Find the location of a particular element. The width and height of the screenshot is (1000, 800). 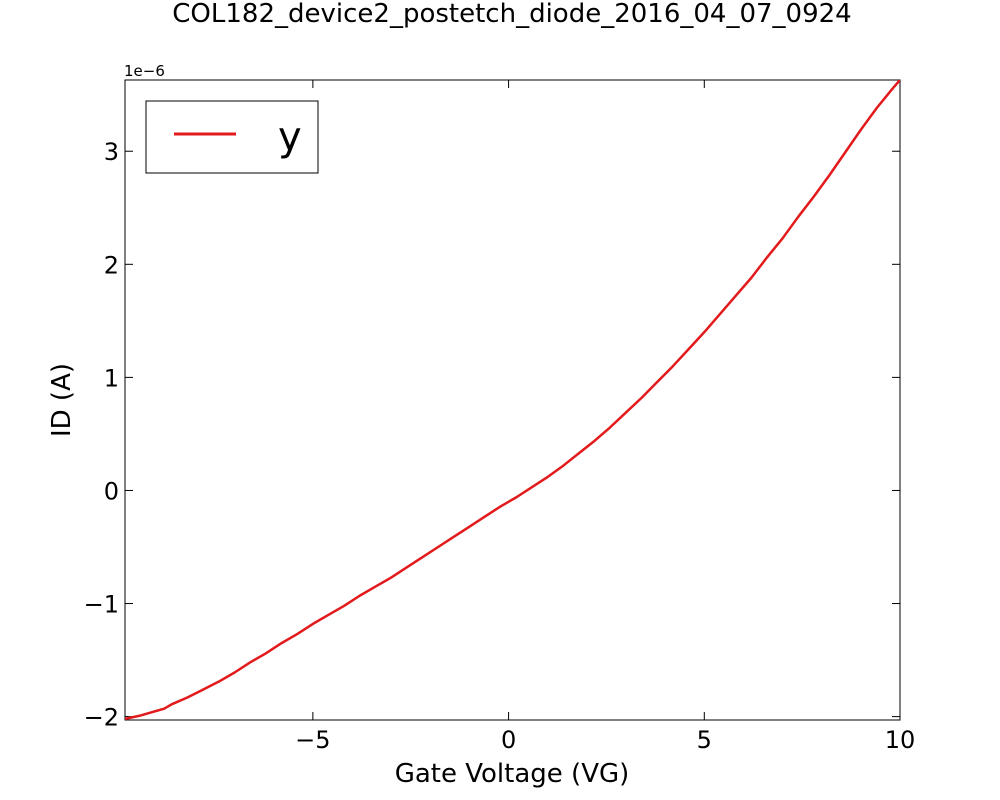

y-offset-label: 1e−6 is located at coordinates (144, 71).